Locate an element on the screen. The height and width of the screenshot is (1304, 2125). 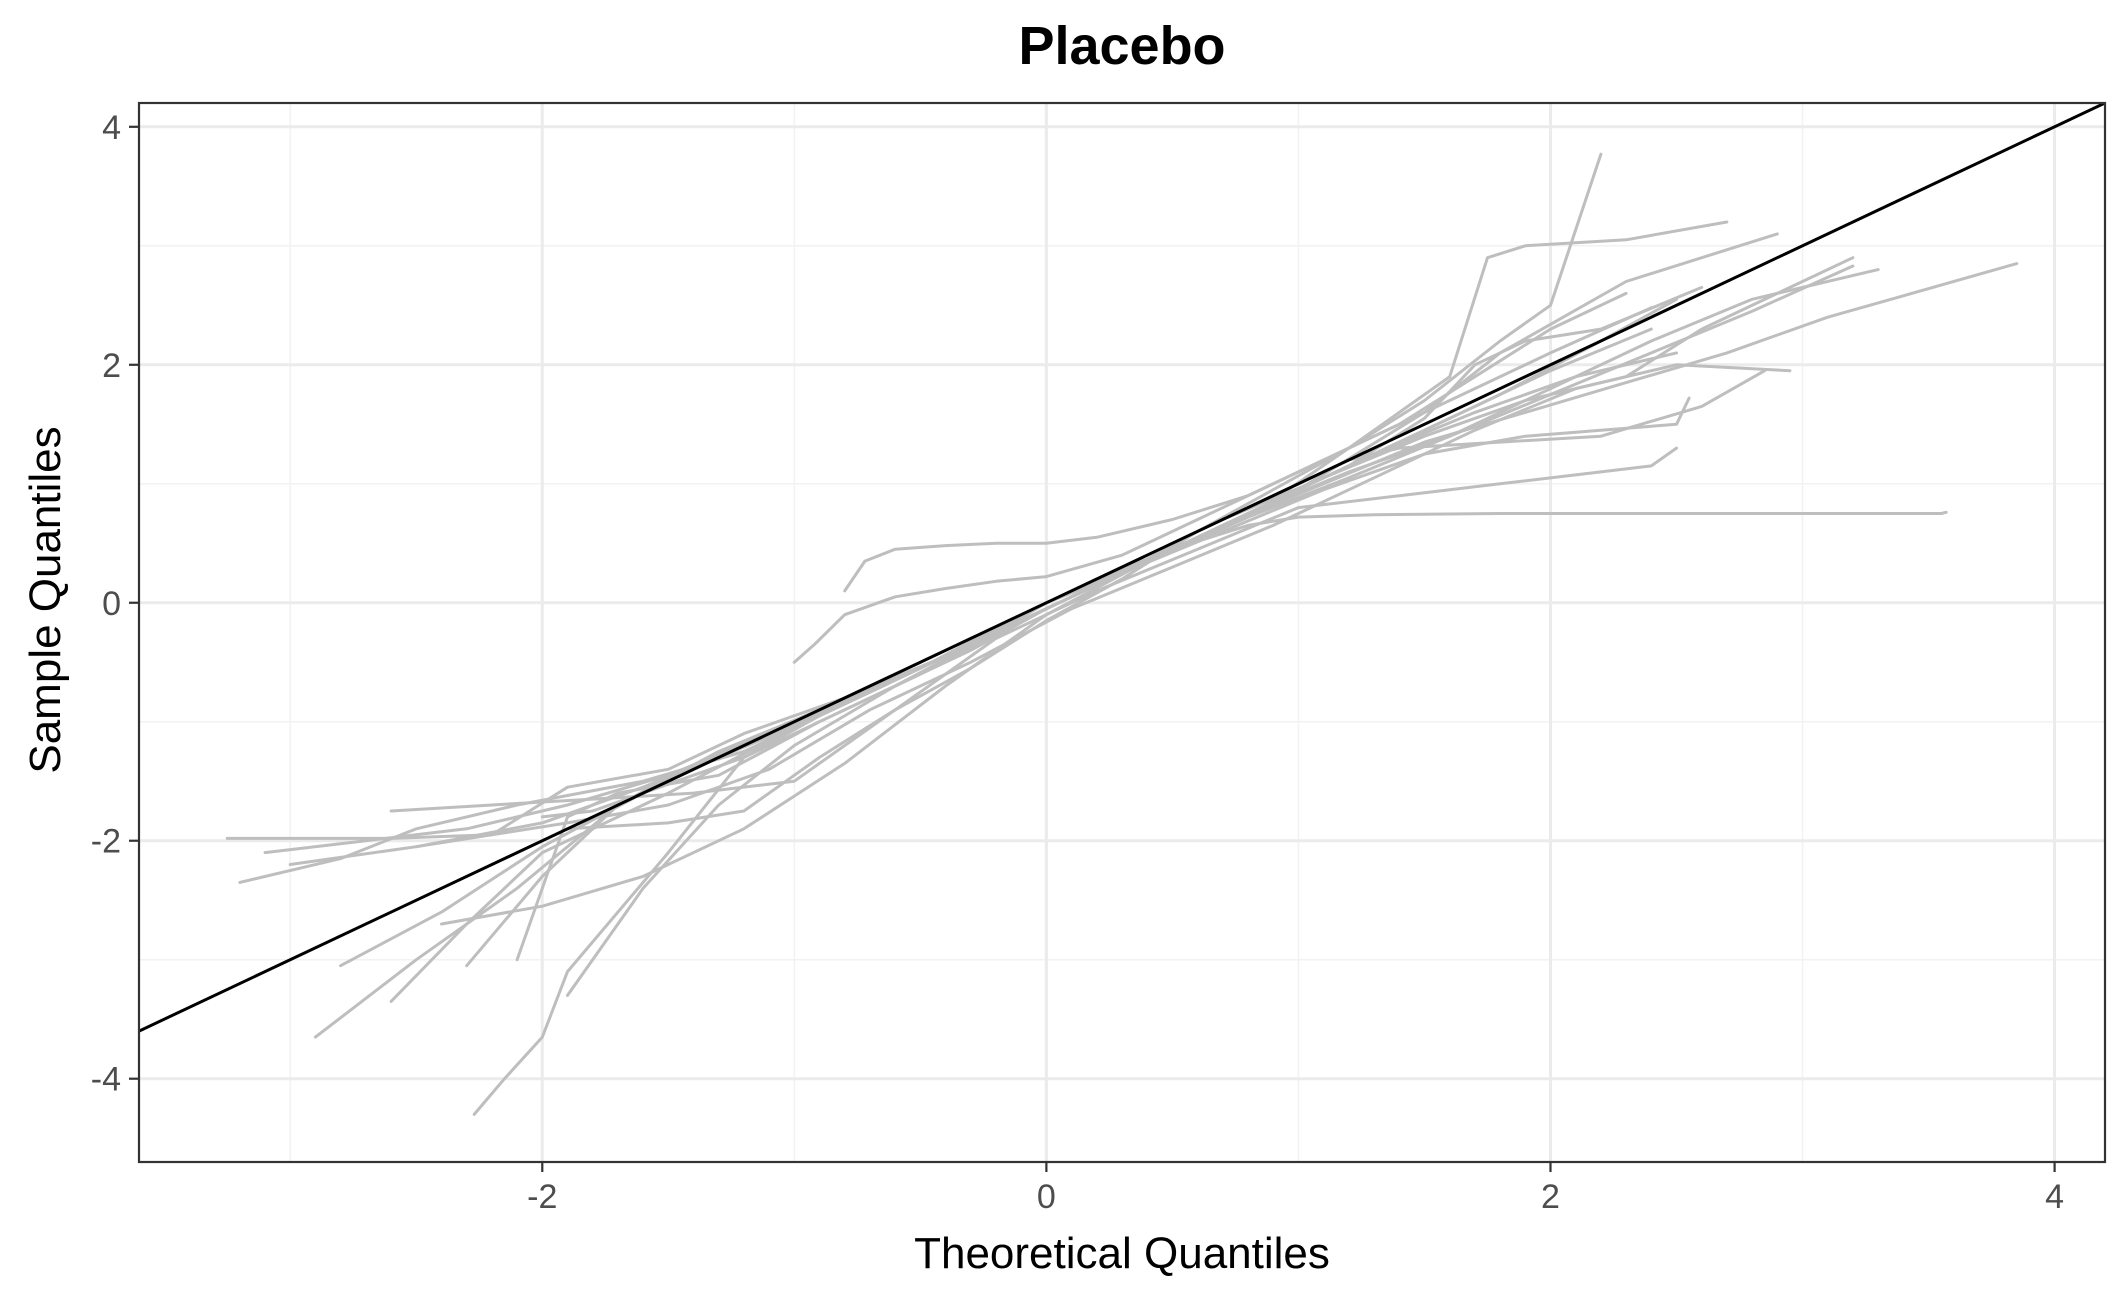
y-tick-label: 0 is located at coordinates (111, 604).